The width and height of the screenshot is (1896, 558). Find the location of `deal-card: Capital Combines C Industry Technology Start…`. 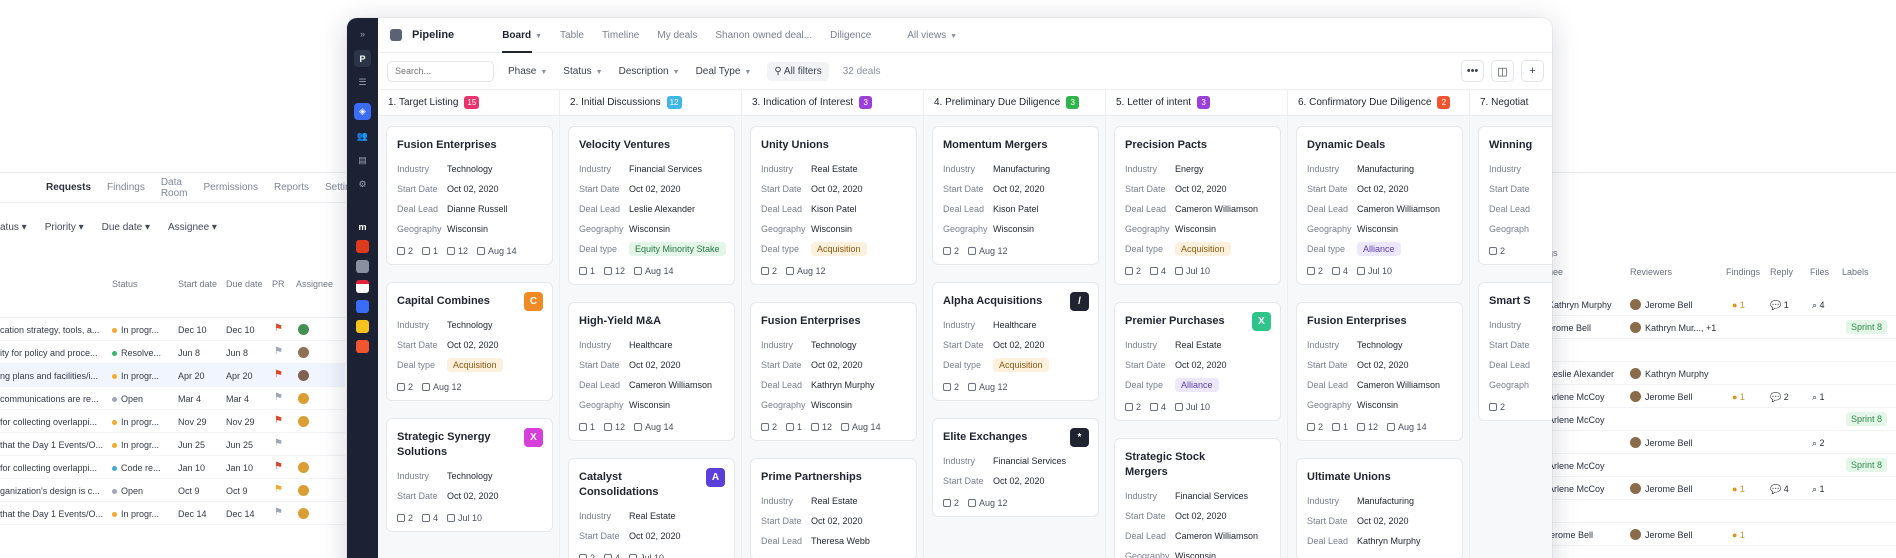

deal-card: Capital Combines C Industry Technology Start… is located at coordinates (469, 341).